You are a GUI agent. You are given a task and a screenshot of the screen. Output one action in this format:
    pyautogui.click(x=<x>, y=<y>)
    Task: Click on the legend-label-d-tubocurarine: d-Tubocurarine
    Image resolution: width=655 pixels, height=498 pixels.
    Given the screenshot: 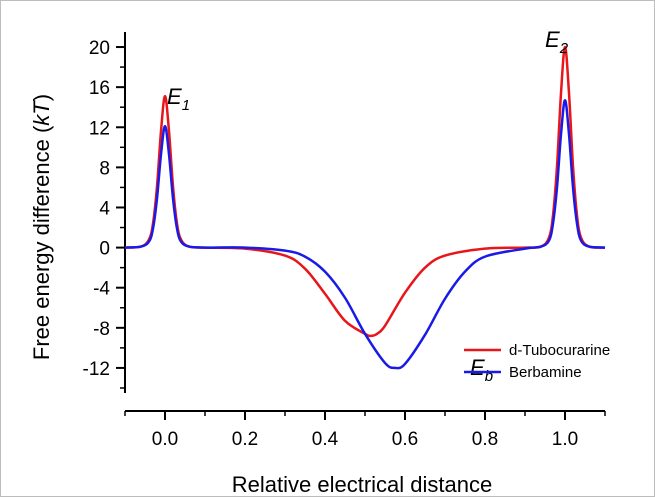 What is the action you would take?
    pyautogui.click(x=559, y=350)
    